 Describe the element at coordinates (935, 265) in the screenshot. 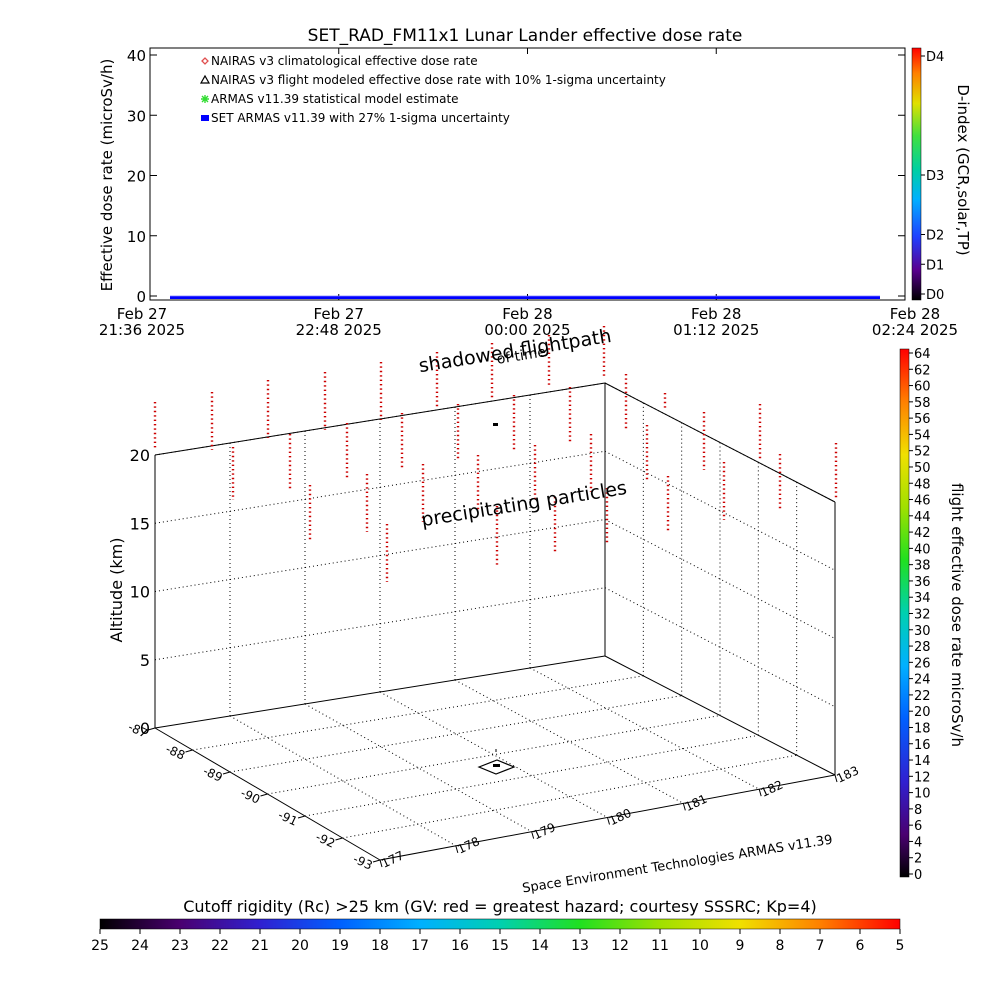

I see `dindex-tick-label: D1` at that location.